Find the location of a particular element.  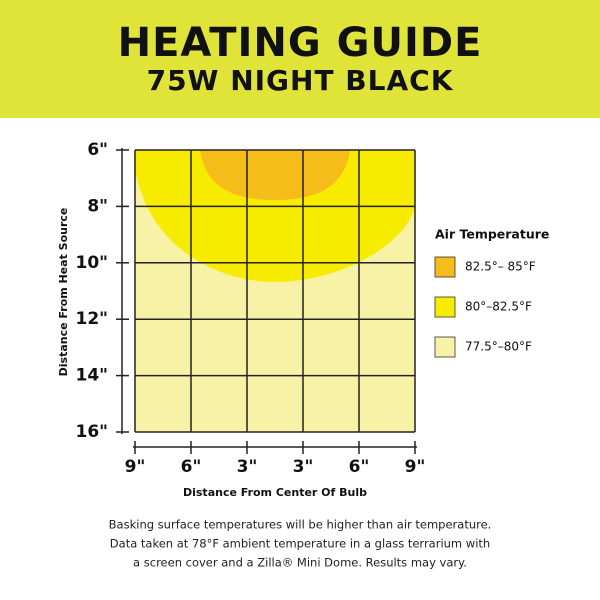

legend: 82.5°– 85°F 80°–82.5°F 77.5°–80°F is located at coordinates (485, 307).